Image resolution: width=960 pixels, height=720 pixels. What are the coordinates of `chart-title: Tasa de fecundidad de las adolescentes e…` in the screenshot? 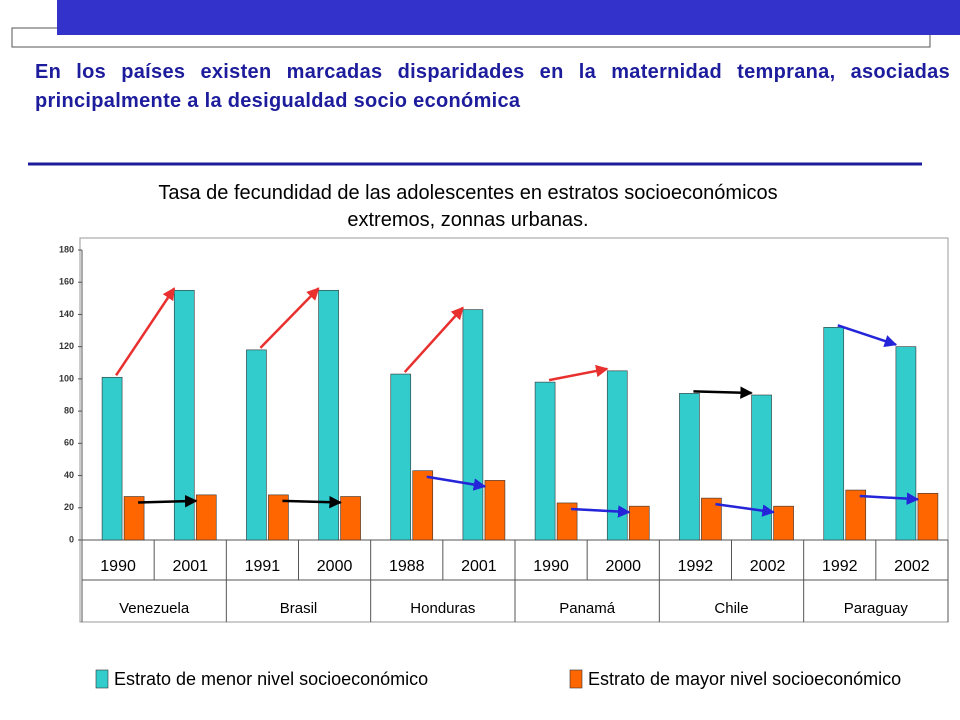 It's located at (468, 206).